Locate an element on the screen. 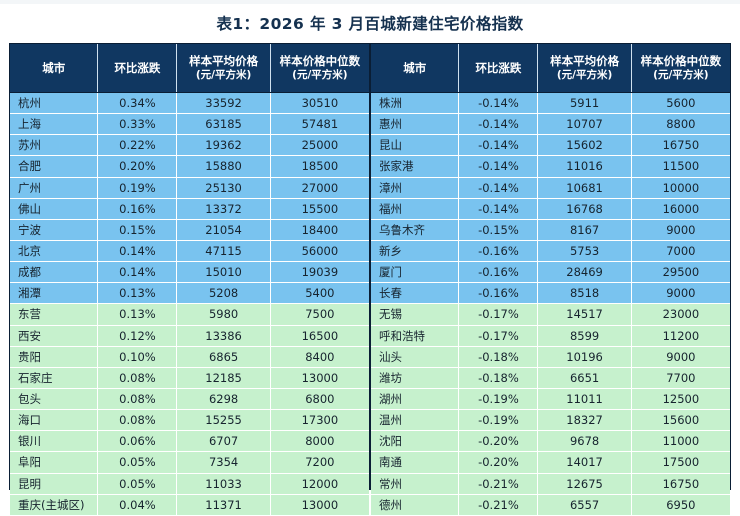 The width and height of the screenshot is (740, 516). cell-median-price: 18500 is located at coordinates (319, 166).